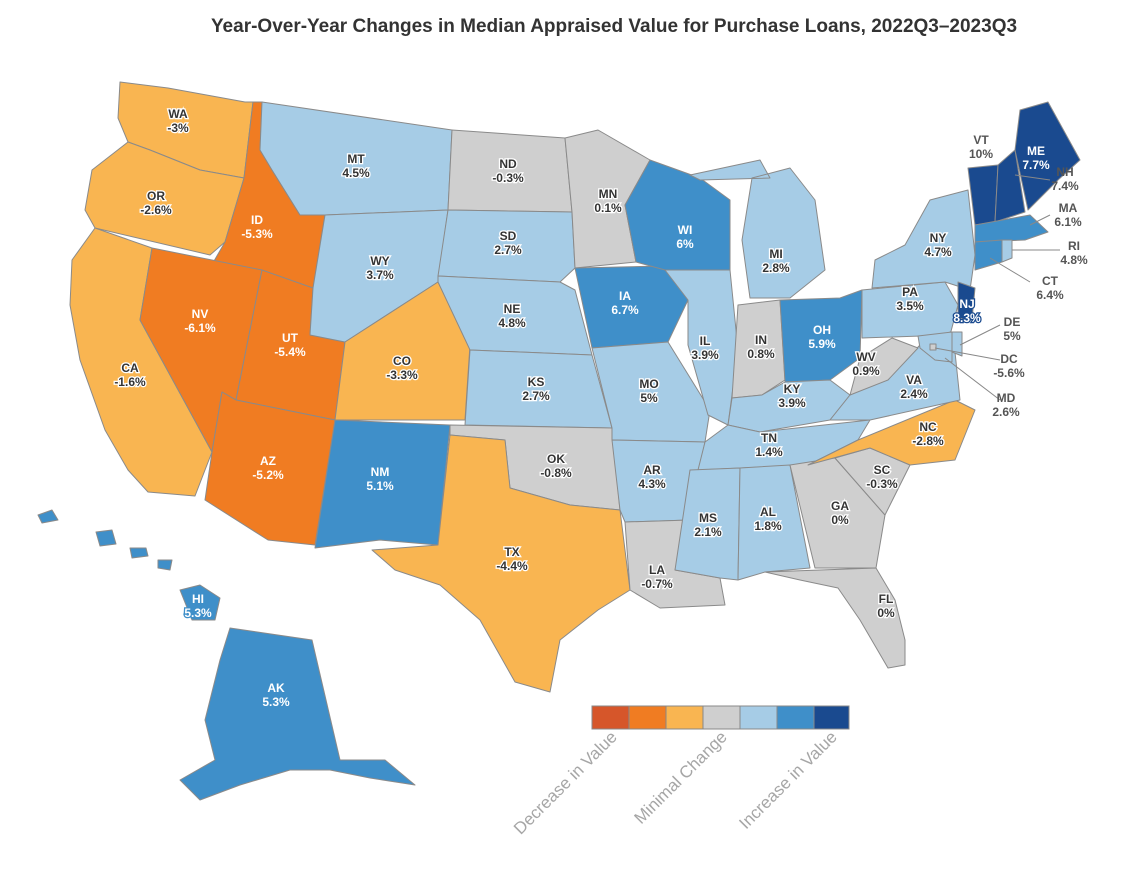 This screenshot has height=885, width=1130. Describe the element at coordinates (356, 166) in the screenshot. I see `state-label-mt: MT 4.5%` at that location.